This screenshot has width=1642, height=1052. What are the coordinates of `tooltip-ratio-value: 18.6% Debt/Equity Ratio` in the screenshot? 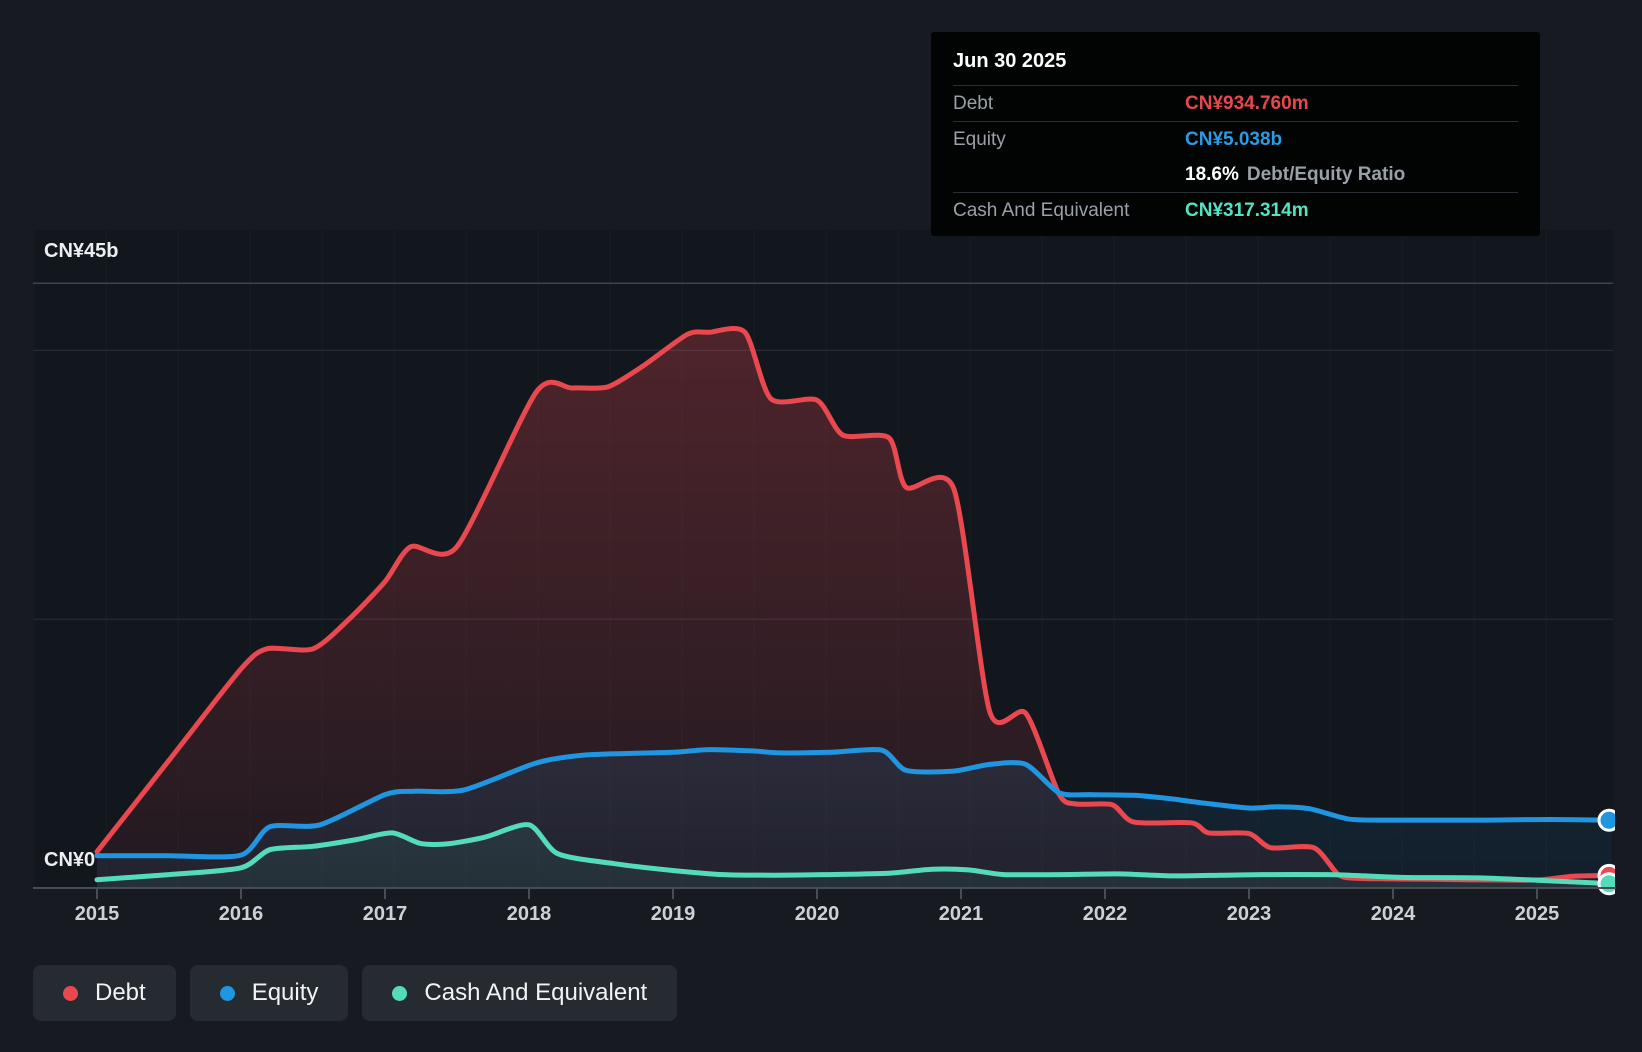 It's located at (1295, 175).